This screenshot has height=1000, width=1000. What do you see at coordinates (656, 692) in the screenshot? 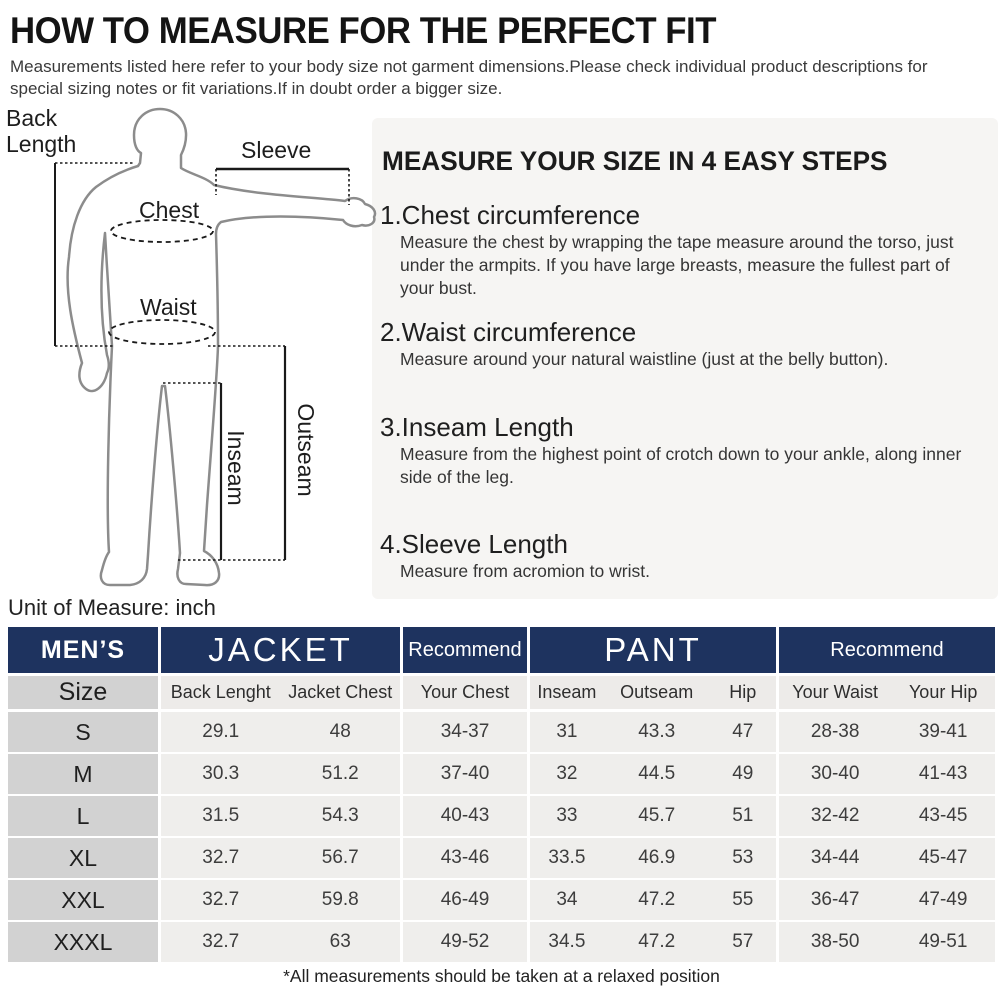
I see `column-header-outseam: Outseam` at bounding box center [656, 692].